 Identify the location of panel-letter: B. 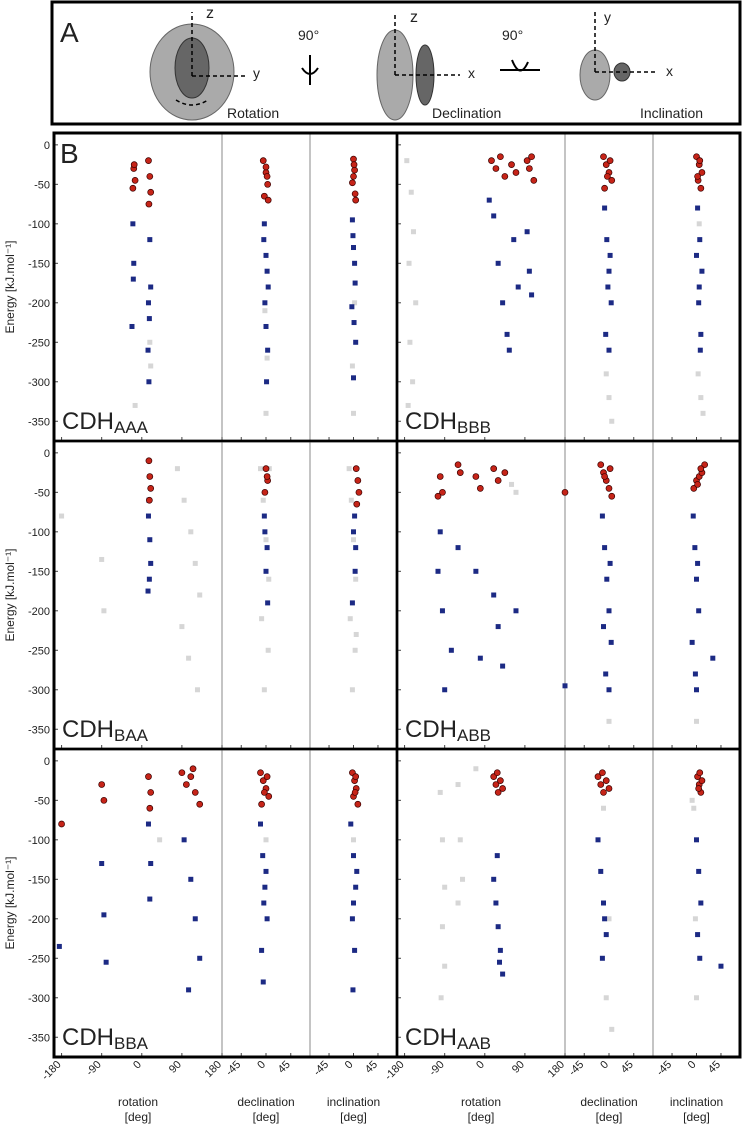
(69, 153).